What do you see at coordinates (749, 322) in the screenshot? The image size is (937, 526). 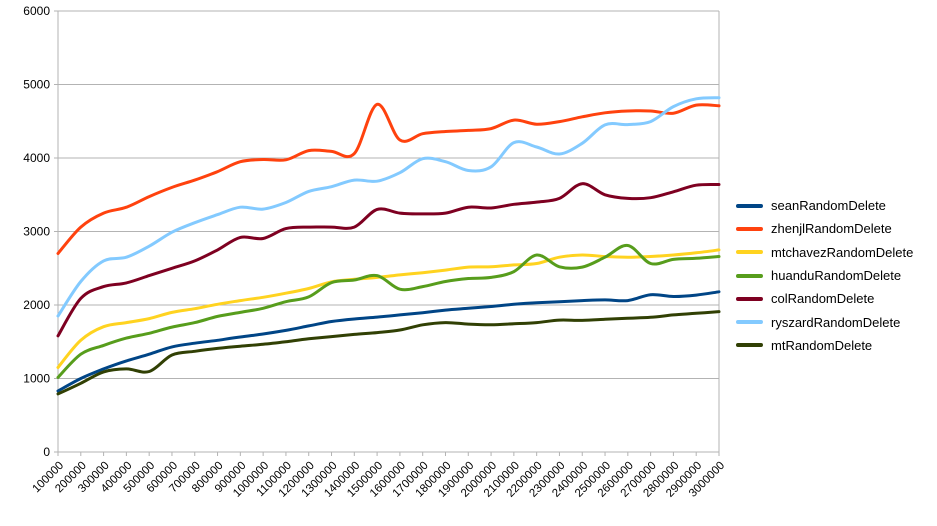 I see `legend-swatch-ryszardRandomDelete` at bounding box center [749, 322].